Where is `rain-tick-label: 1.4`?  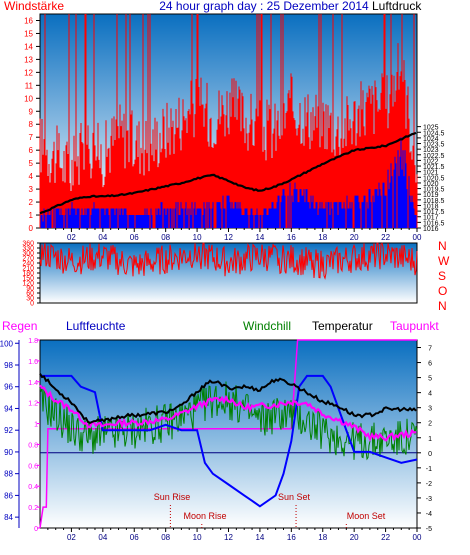 rain-tick-label: 1.4 is located at coordinates (33, 383).